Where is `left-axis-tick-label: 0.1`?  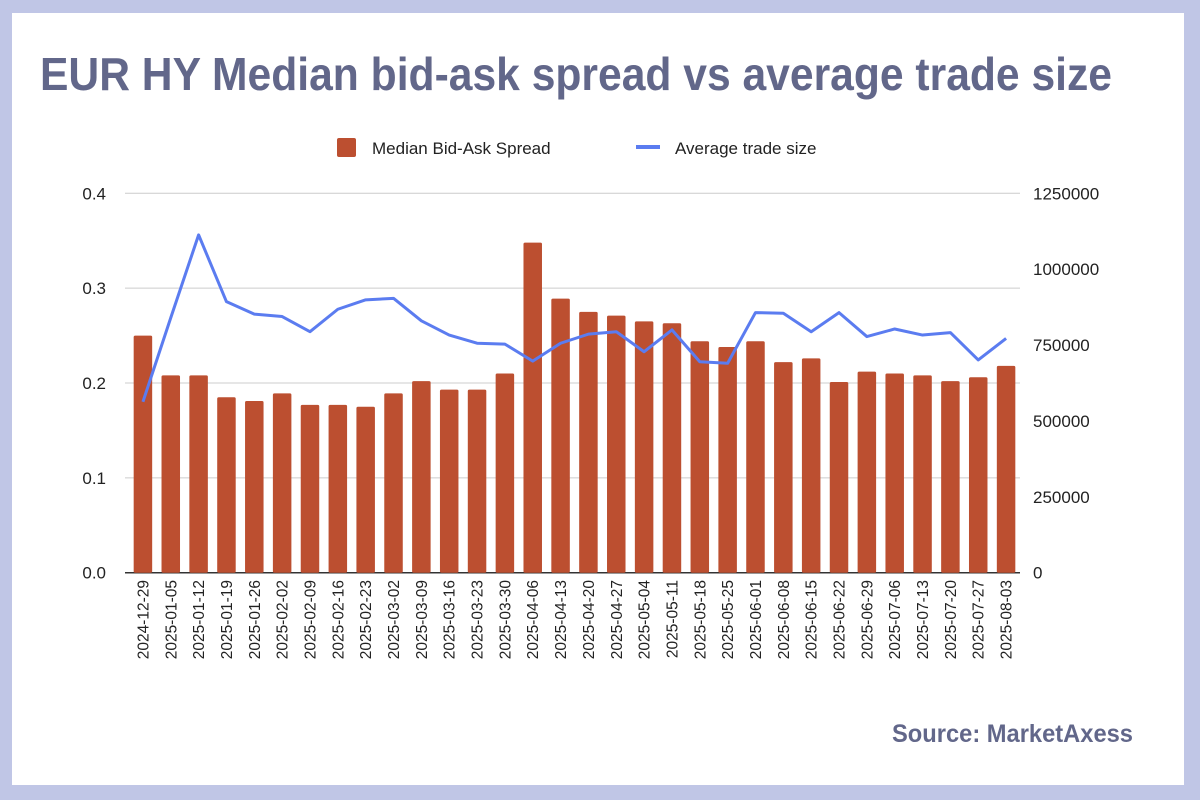 left-axis-tick-label: 0.1 is located at coordinates (94, 478).